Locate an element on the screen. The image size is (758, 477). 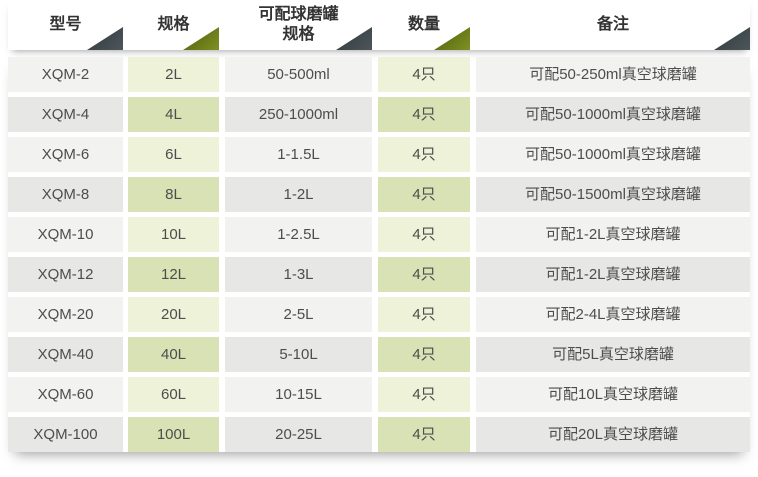
cell-spec: 10L is located at coordinates (173, 234).